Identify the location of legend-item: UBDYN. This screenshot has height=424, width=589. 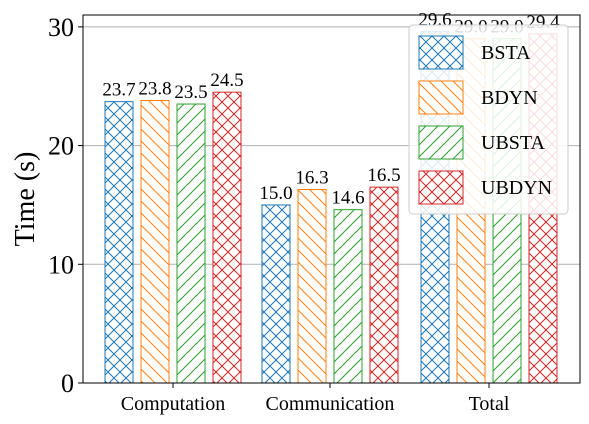
(485, 187).